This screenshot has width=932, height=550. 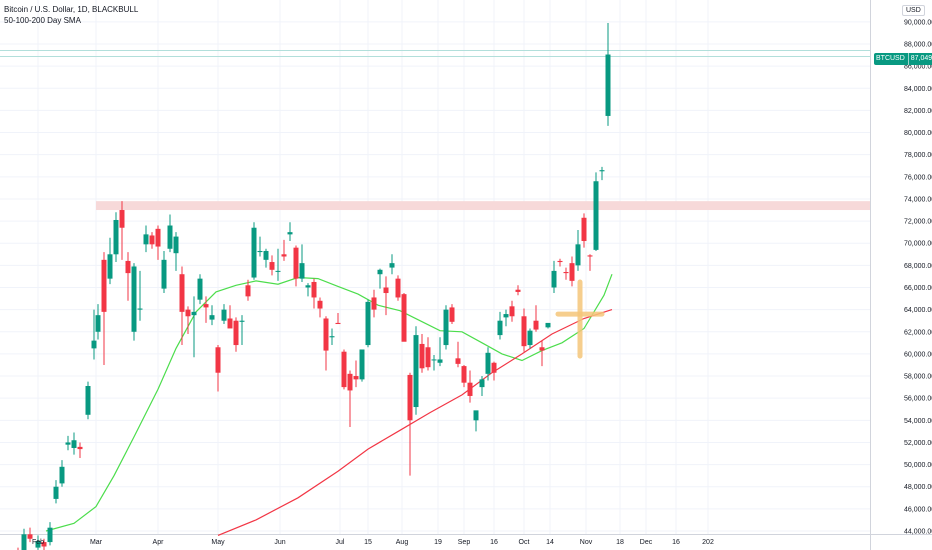 What do you see at coordinates (918, 532) in the screenshot?
I see `y-tick-label: 44,000.00` at bounding box center [918, 532].